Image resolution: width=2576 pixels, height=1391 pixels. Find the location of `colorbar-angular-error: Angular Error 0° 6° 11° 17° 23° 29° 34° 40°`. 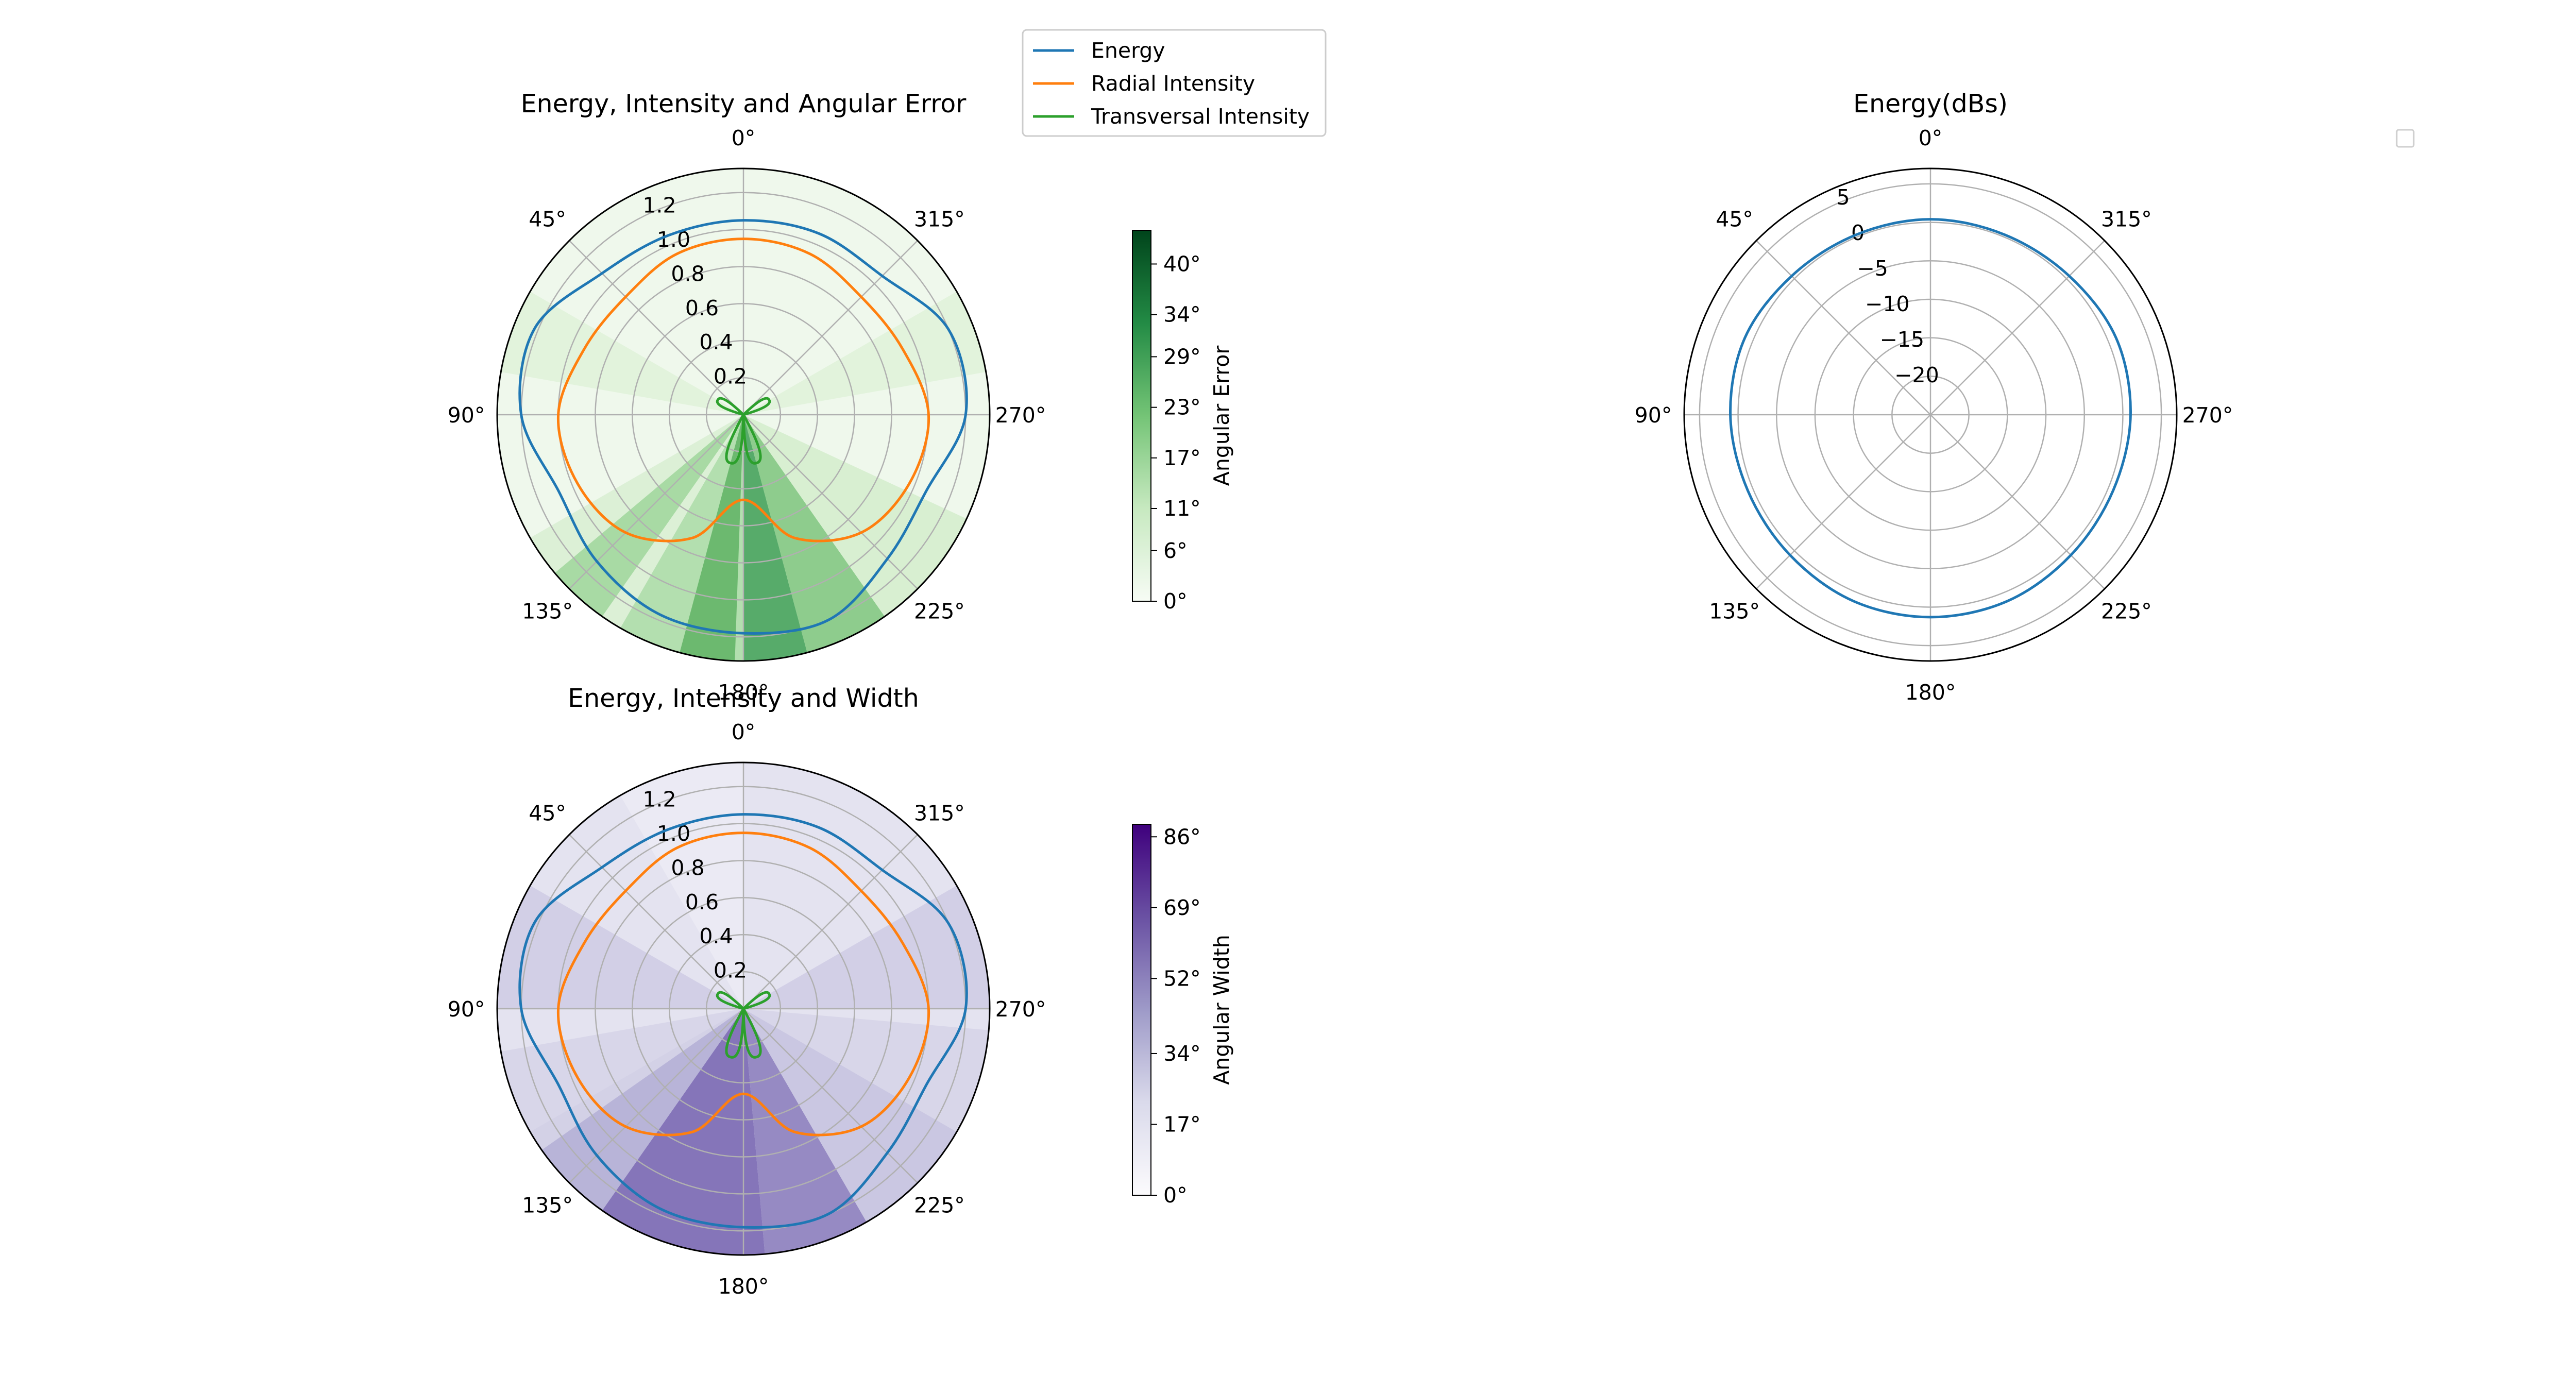

colorbar-angular-error: Angular Error 0° 6° 11° 17° 23° 29° 34° 40° is located at coordinates (1183, 422).